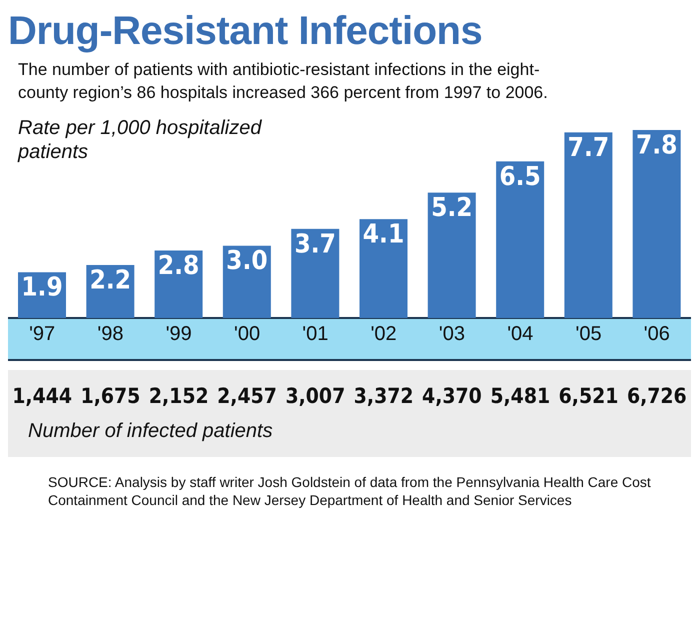  I want to click on x-tick-label: '03, so click(451, 334).